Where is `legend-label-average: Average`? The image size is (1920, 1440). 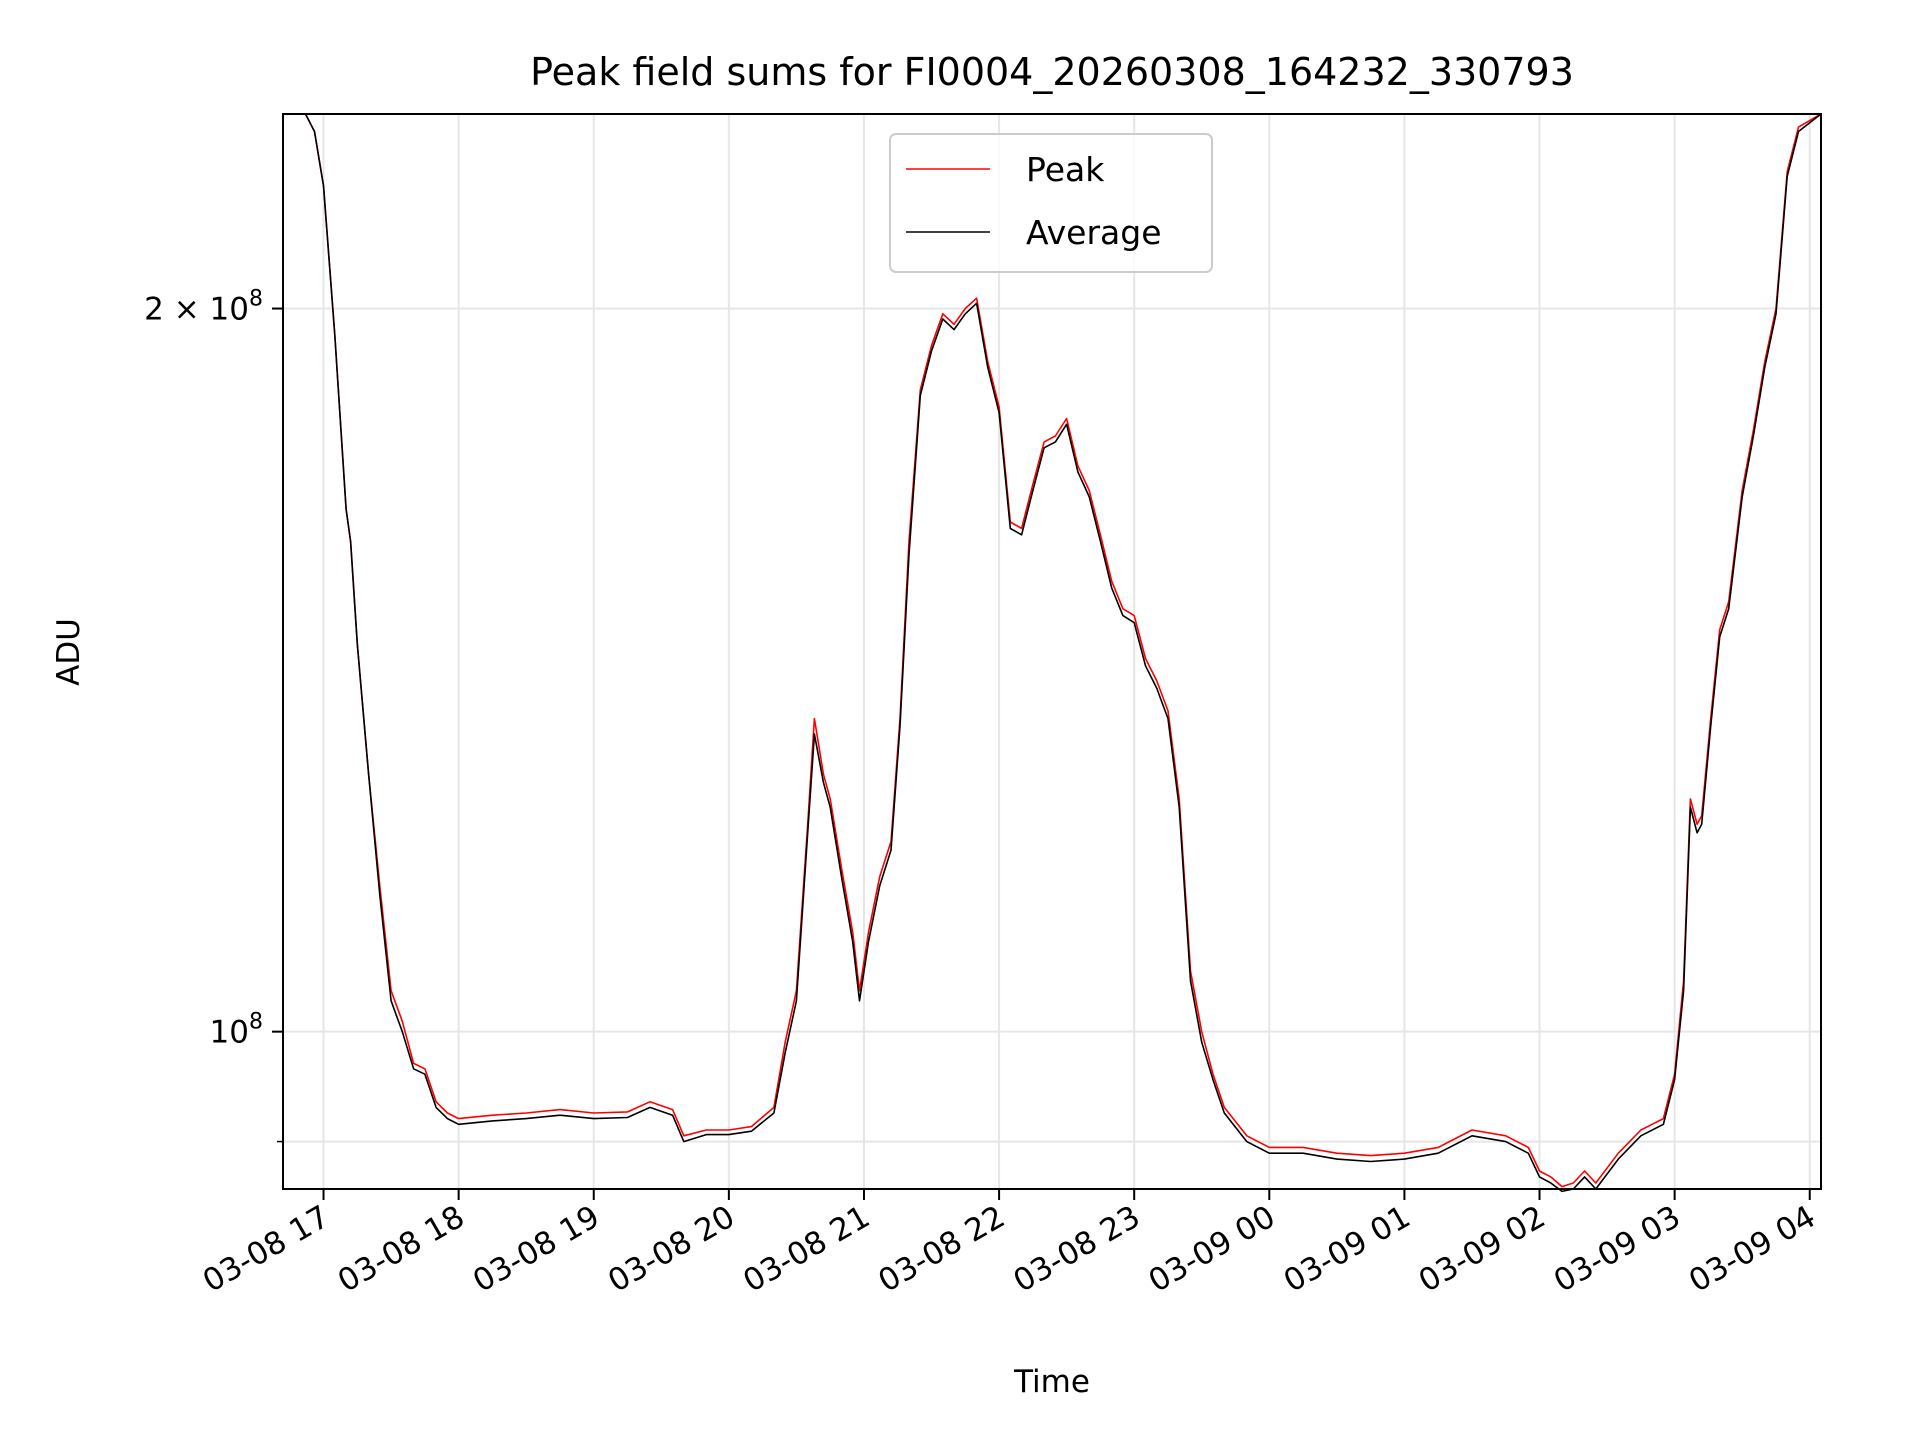 legend-label-average: Average is located at coordinates (1094, 232).